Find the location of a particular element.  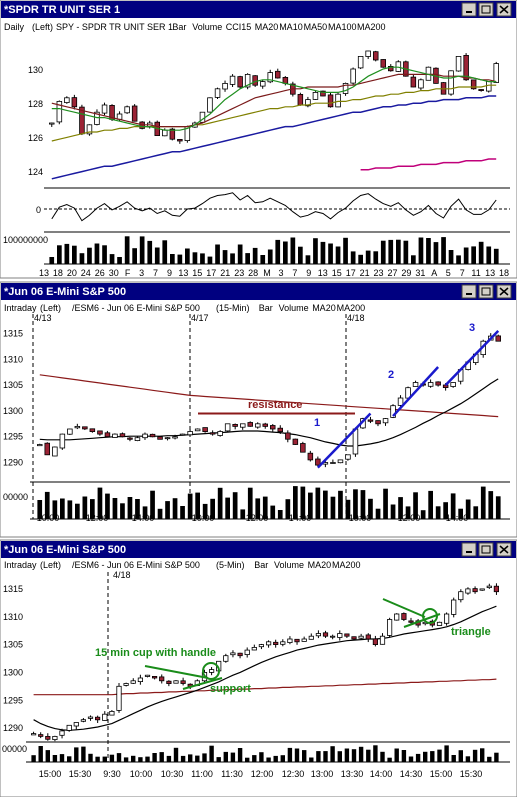

triangle-lower-line is located at coordinates (422, 620).